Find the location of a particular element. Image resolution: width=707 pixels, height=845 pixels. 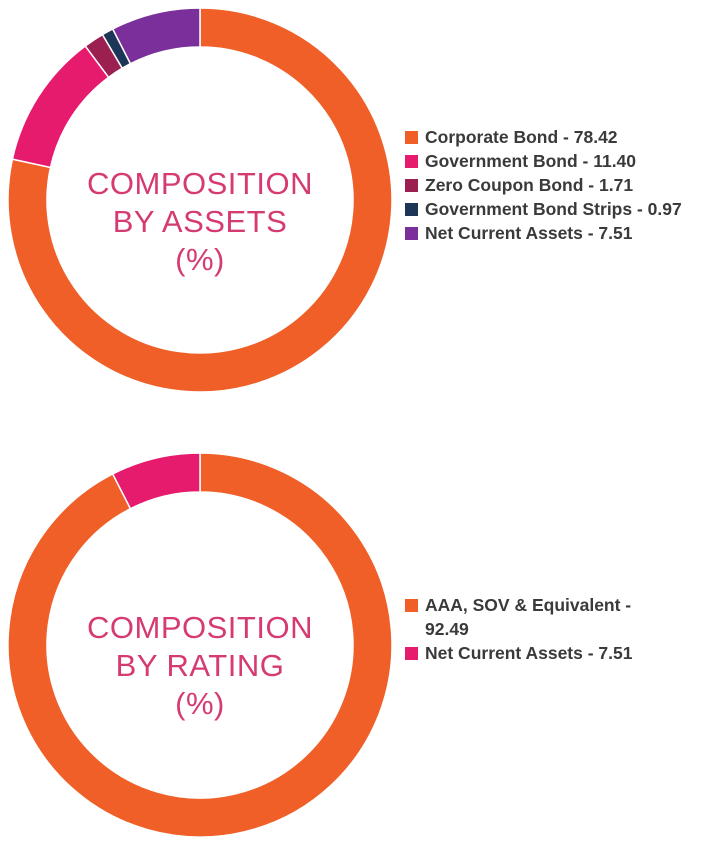

legend-item-corporate-bond: Corporate Bond - 78.42 is located at coordinates (543, 137).